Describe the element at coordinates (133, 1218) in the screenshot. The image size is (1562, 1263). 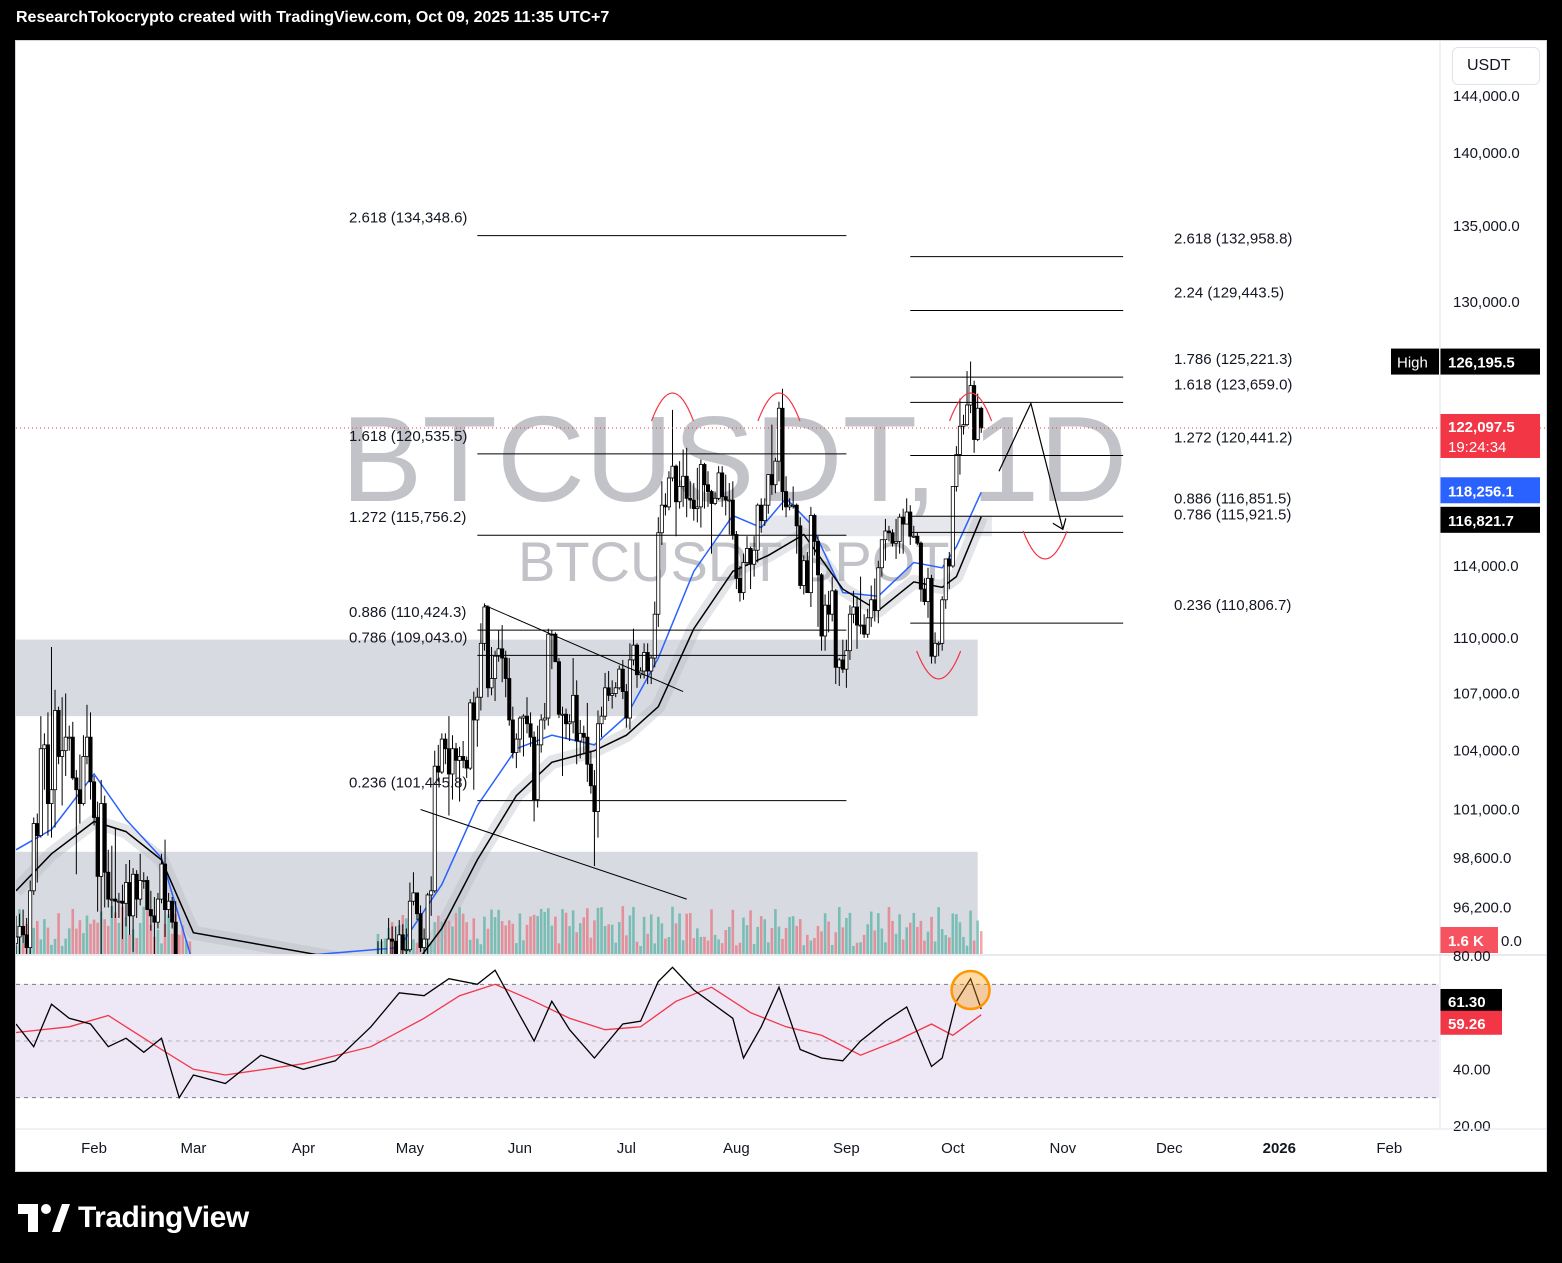
I see `tradingview-logo: TradingView` at that location.